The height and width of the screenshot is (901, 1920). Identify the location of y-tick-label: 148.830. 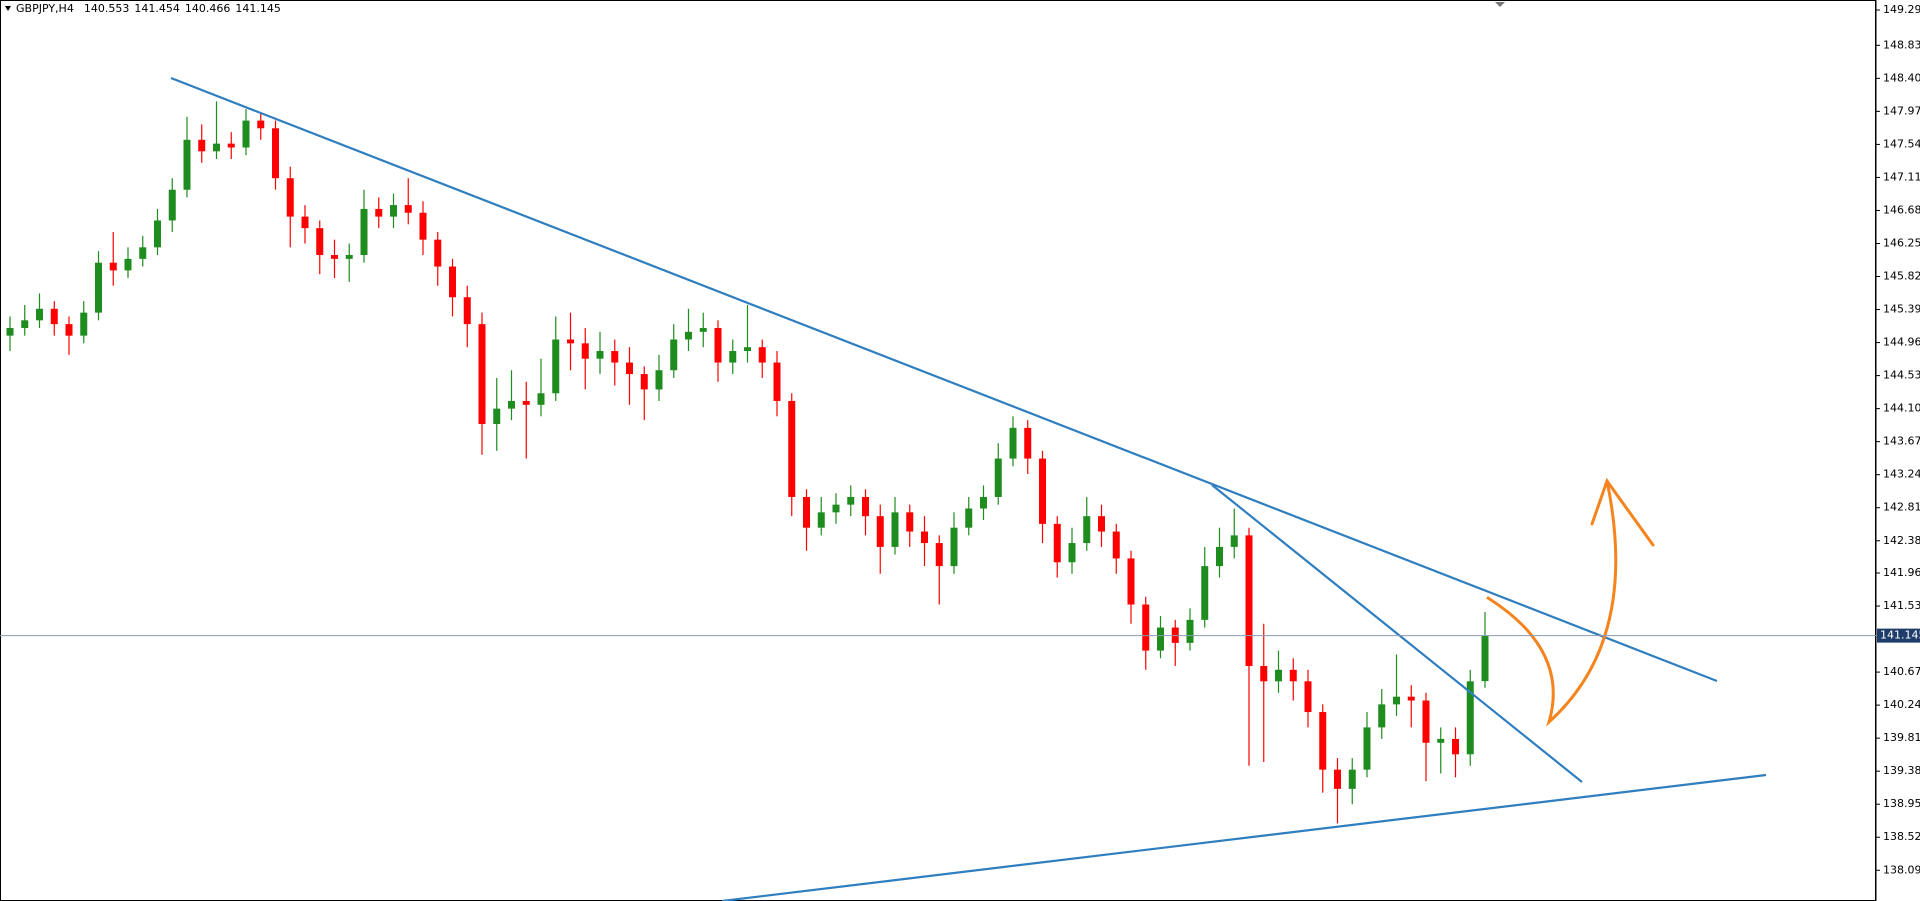
(1901, 44).